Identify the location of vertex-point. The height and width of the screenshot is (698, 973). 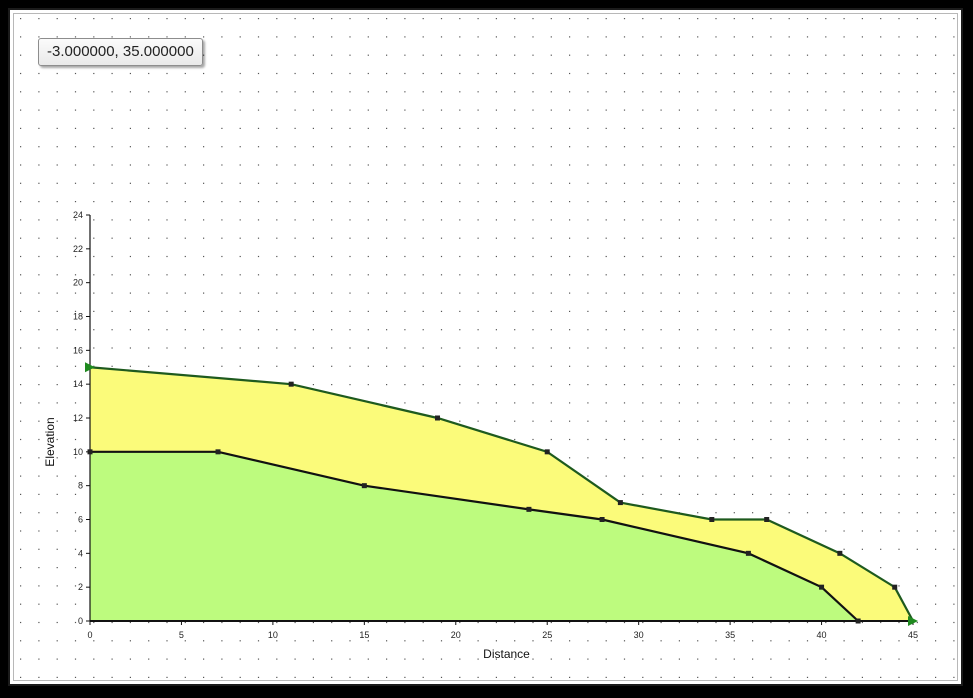
(840, 553).